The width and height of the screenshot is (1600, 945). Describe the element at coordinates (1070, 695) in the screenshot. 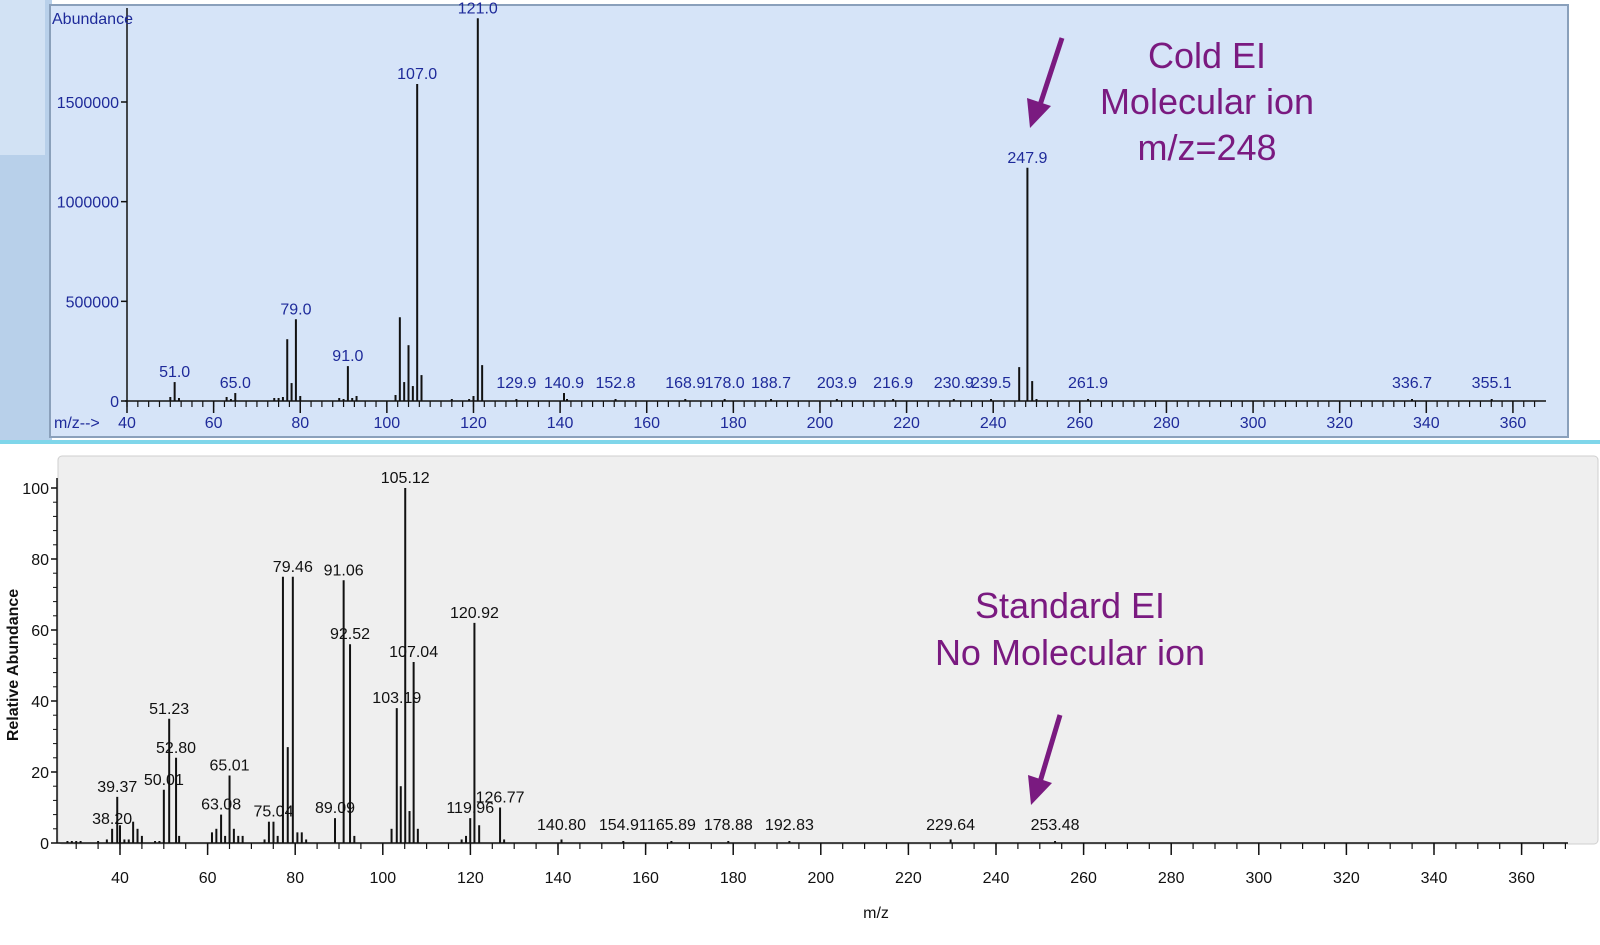

I see `standard-ei-annotation: Standard EI No Molecular ion` at that location.